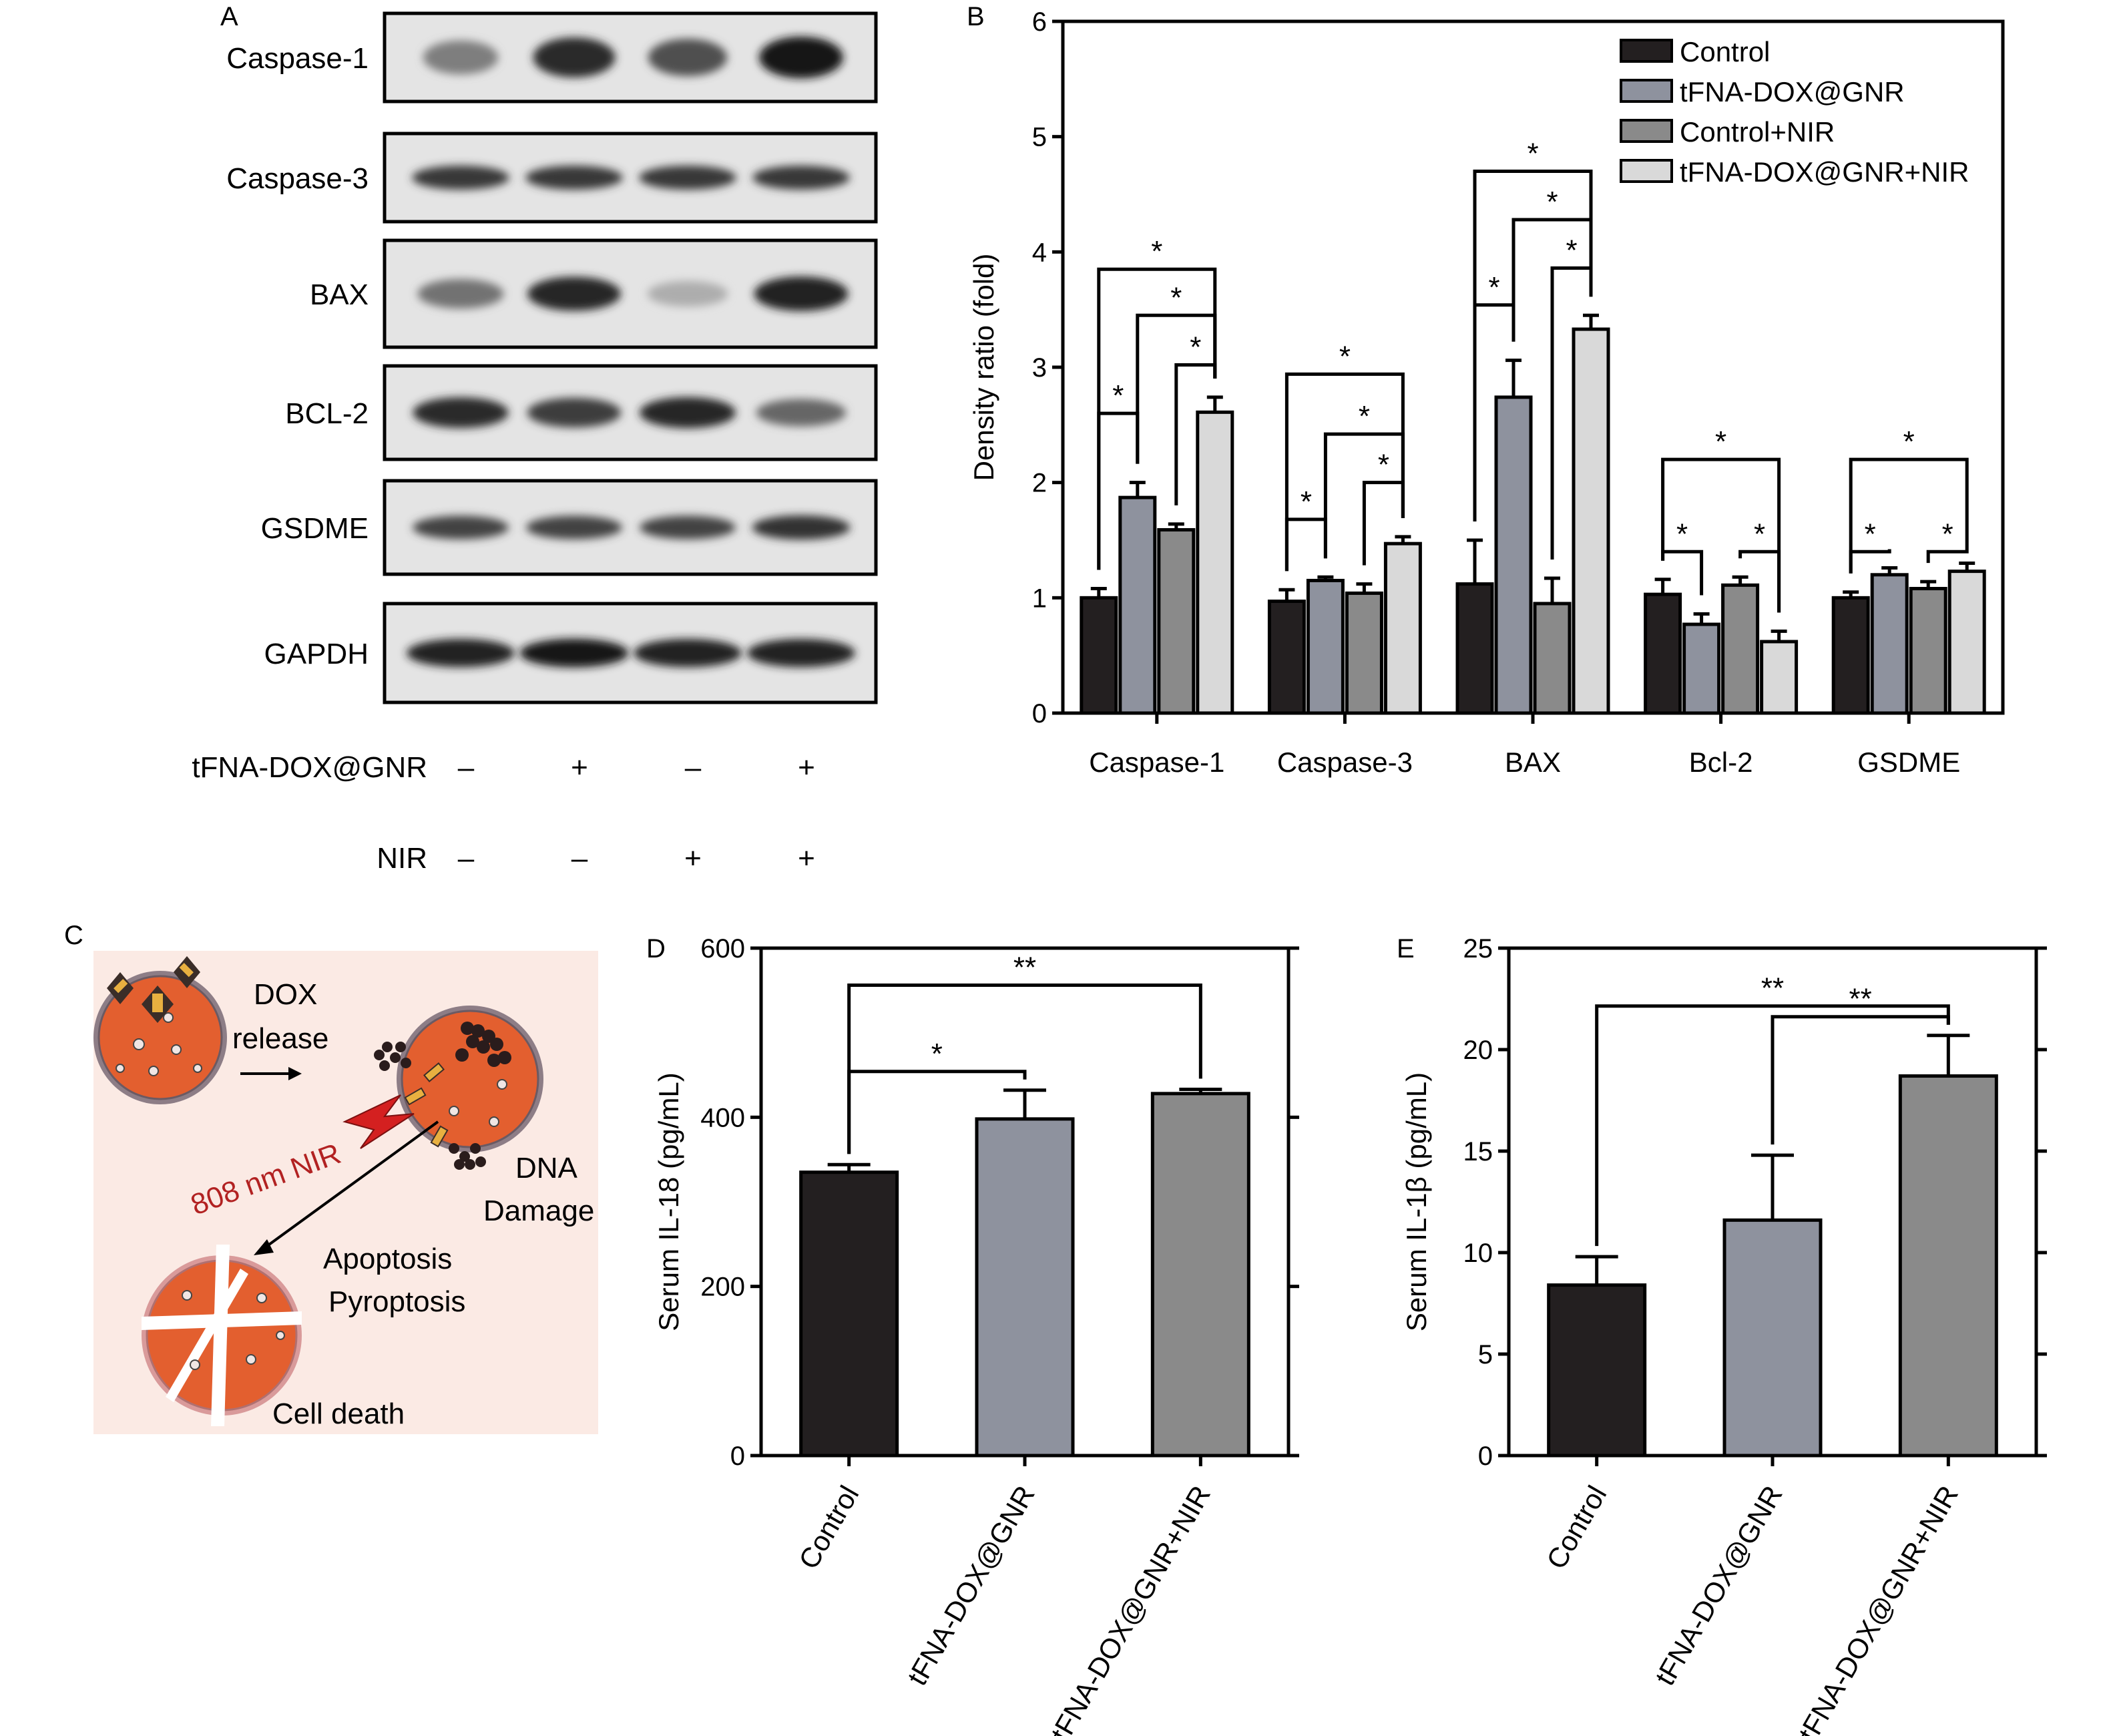 The width and height of the screenshot is (2103, 1736). I want to click on legend-label: Control, so click(1725, 52).